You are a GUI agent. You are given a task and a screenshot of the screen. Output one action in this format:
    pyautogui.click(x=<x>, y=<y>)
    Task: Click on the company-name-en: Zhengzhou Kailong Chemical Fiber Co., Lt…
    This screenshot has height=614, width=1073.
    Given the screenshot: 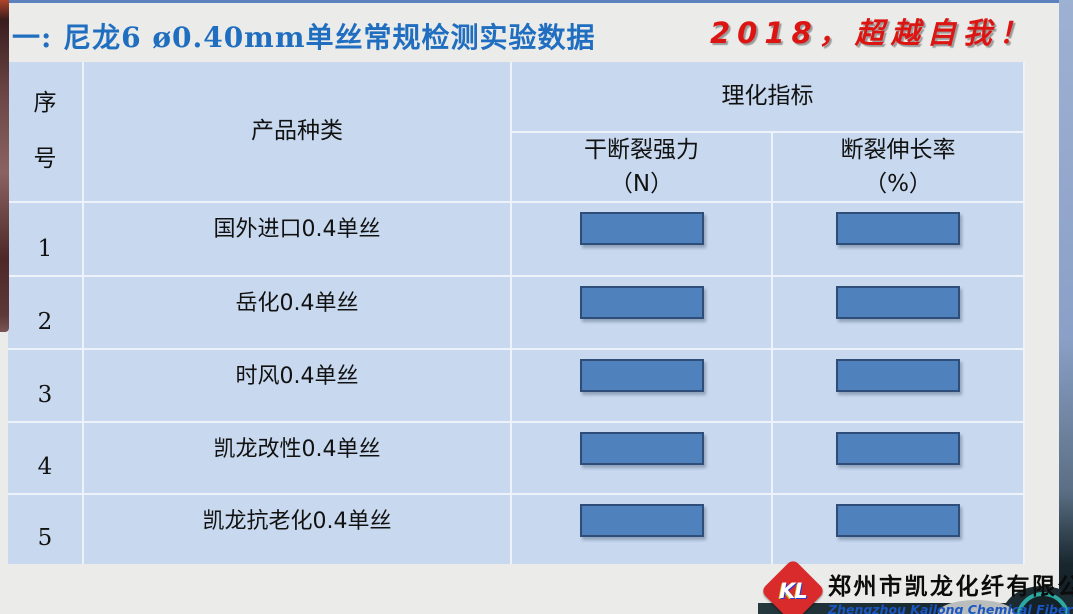 What is the action you would take?
    pyautogui.click(x=950, y=608)
    